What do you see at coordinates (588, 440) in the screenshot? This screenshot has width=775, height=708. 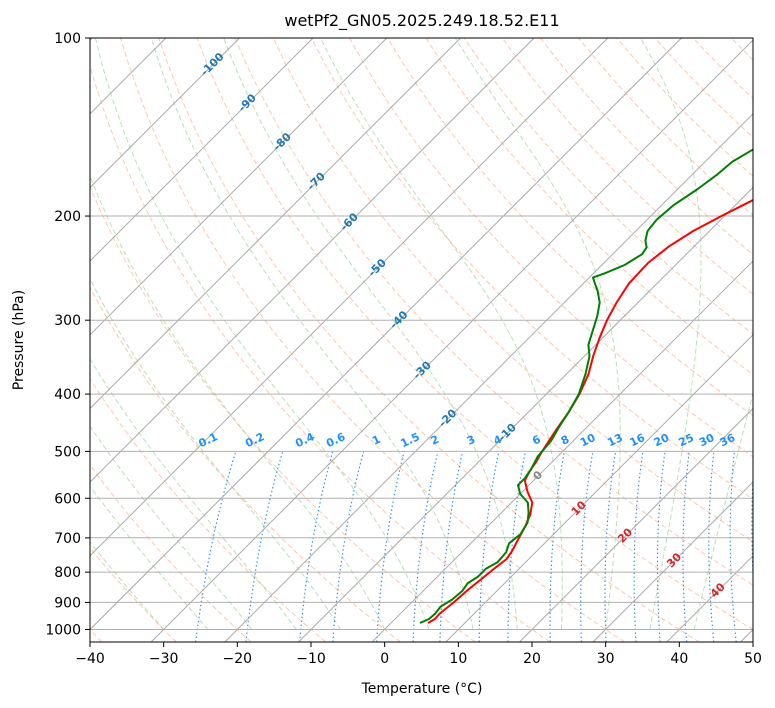 I see `mixing-ratio-label: 10` at bounding box center [588, 440].